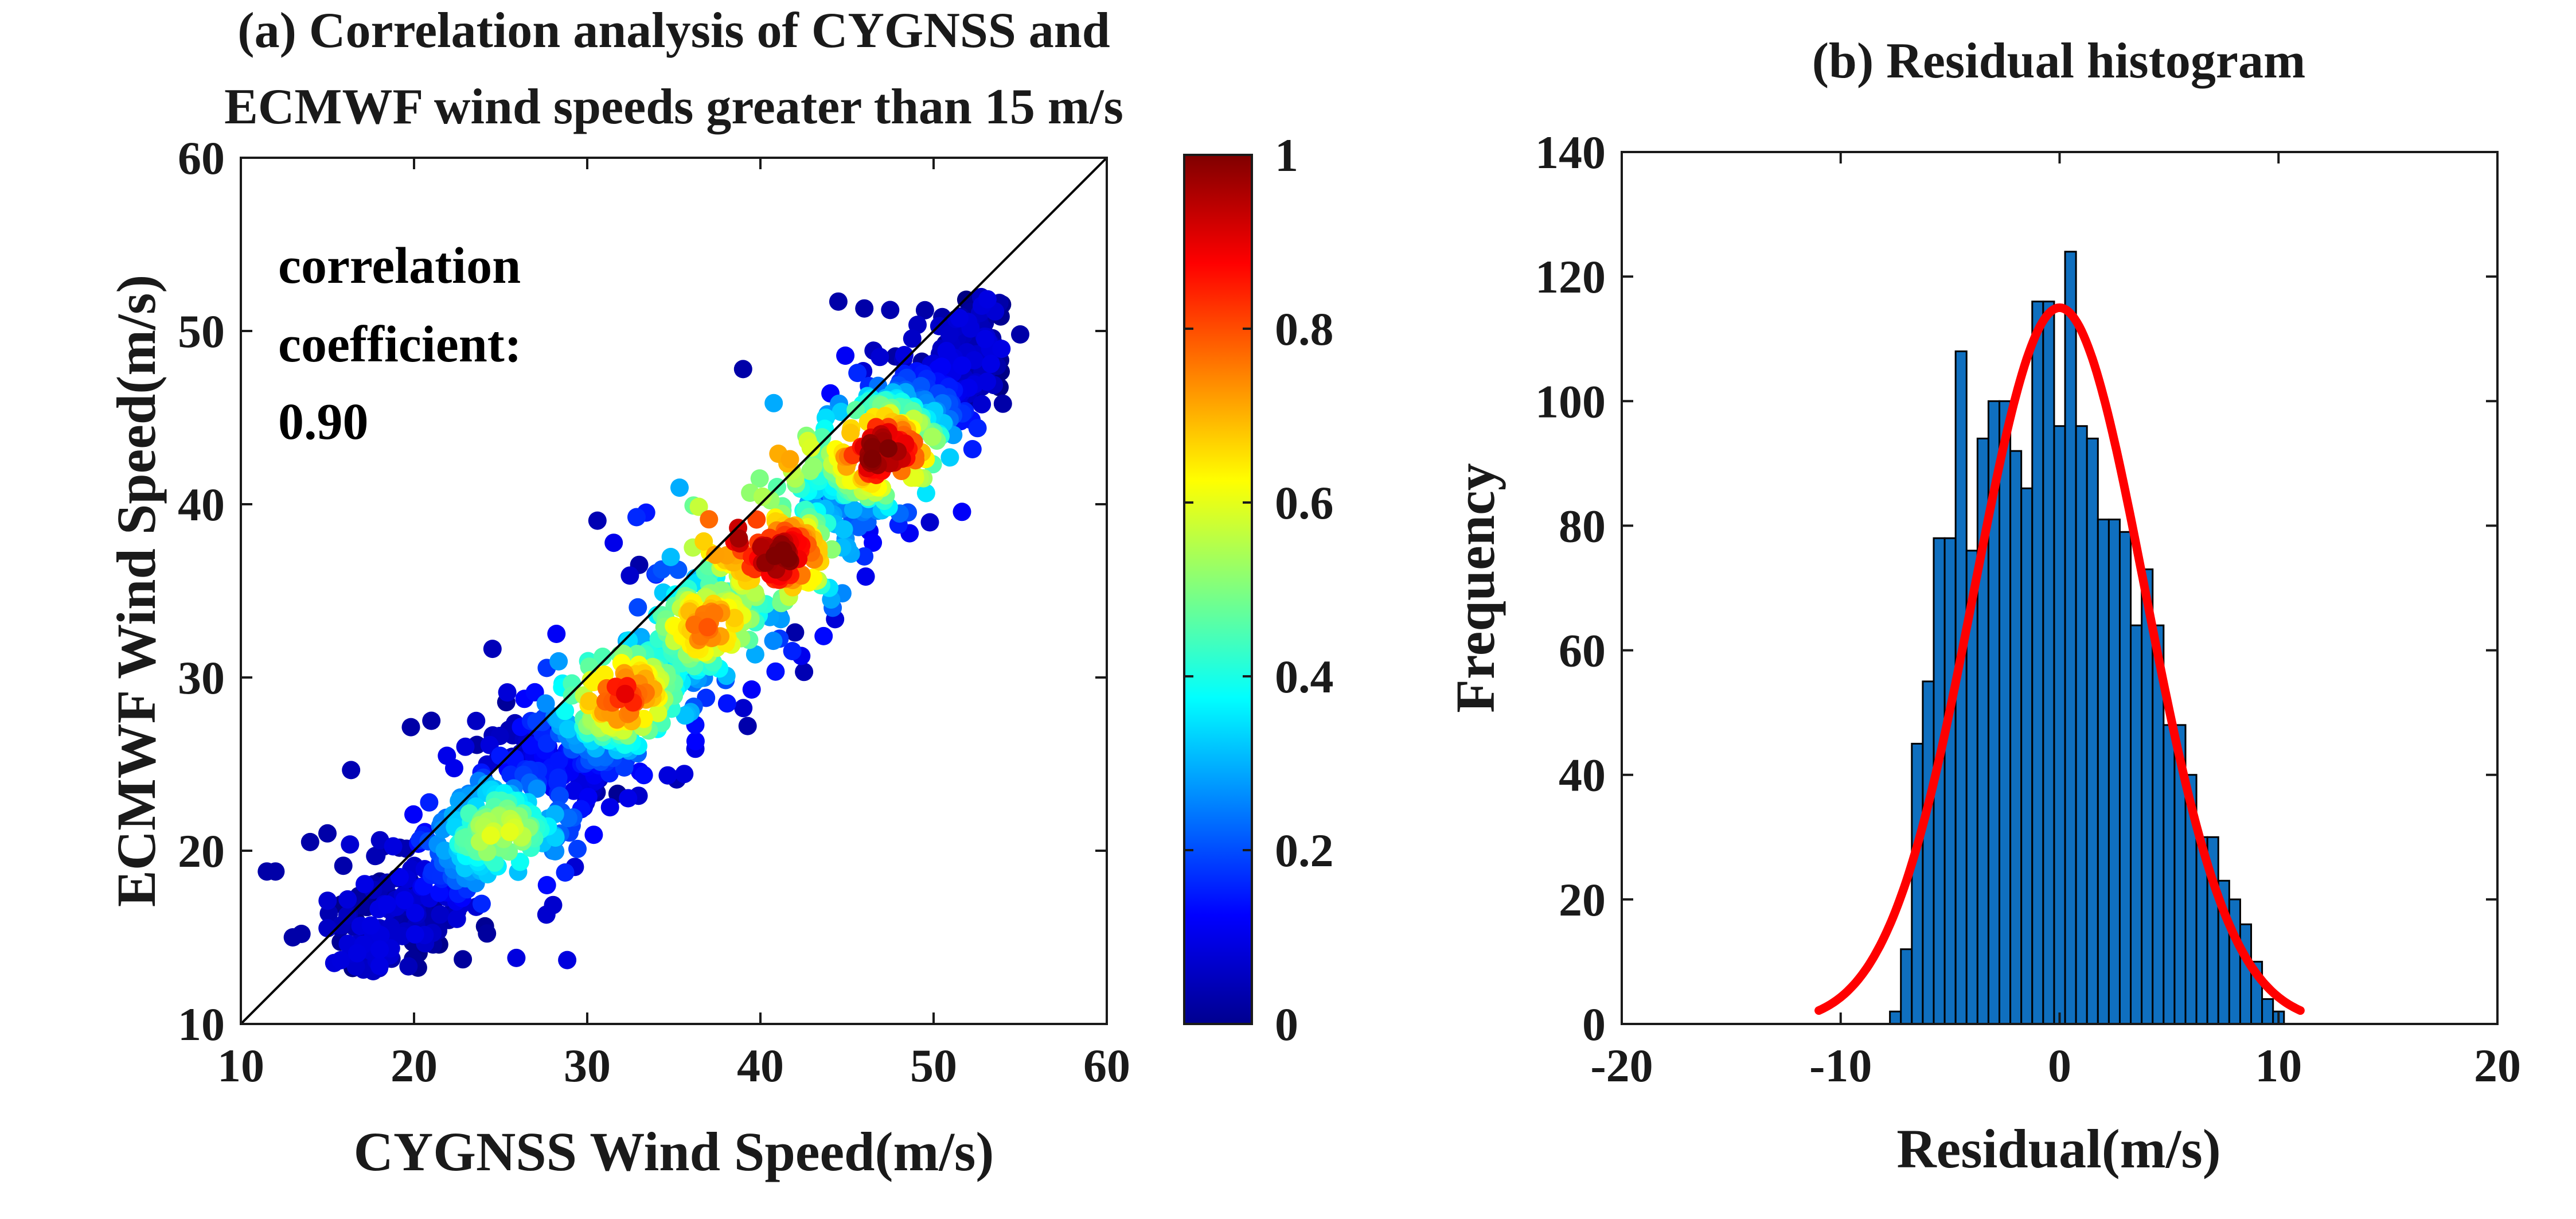 The height and width of the screenshot is (1219, 2576). I want to click on y-tick-label: 140, so click(1571, 152).